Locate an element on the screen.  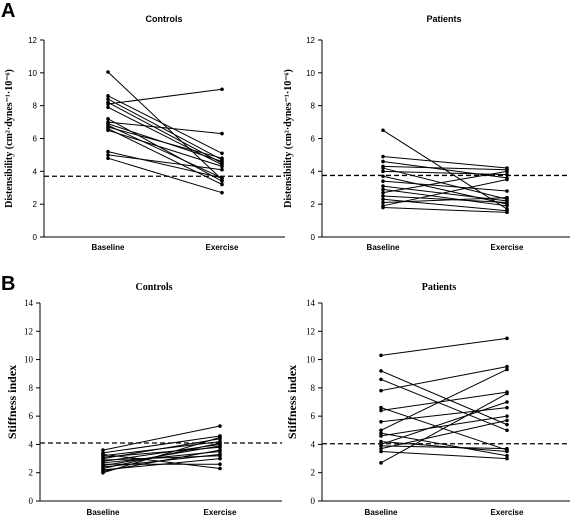
panel-label-a: A is located at coordinates (8, 11).